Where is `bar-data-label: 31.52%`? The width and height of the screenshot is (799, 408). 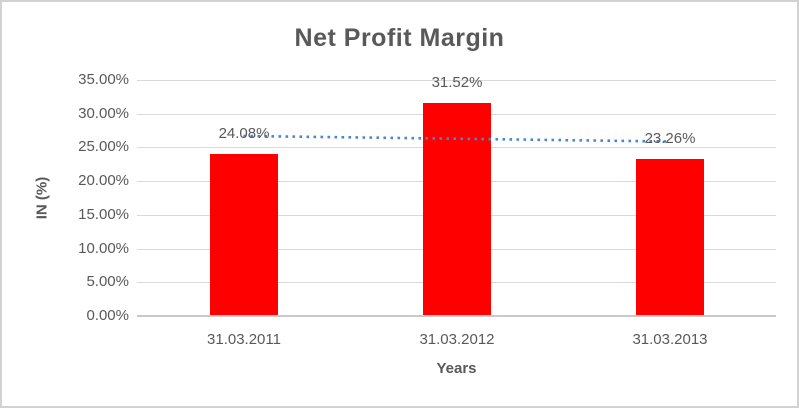 bar-data-label: 31.52% is located at coordinates (457, 82).